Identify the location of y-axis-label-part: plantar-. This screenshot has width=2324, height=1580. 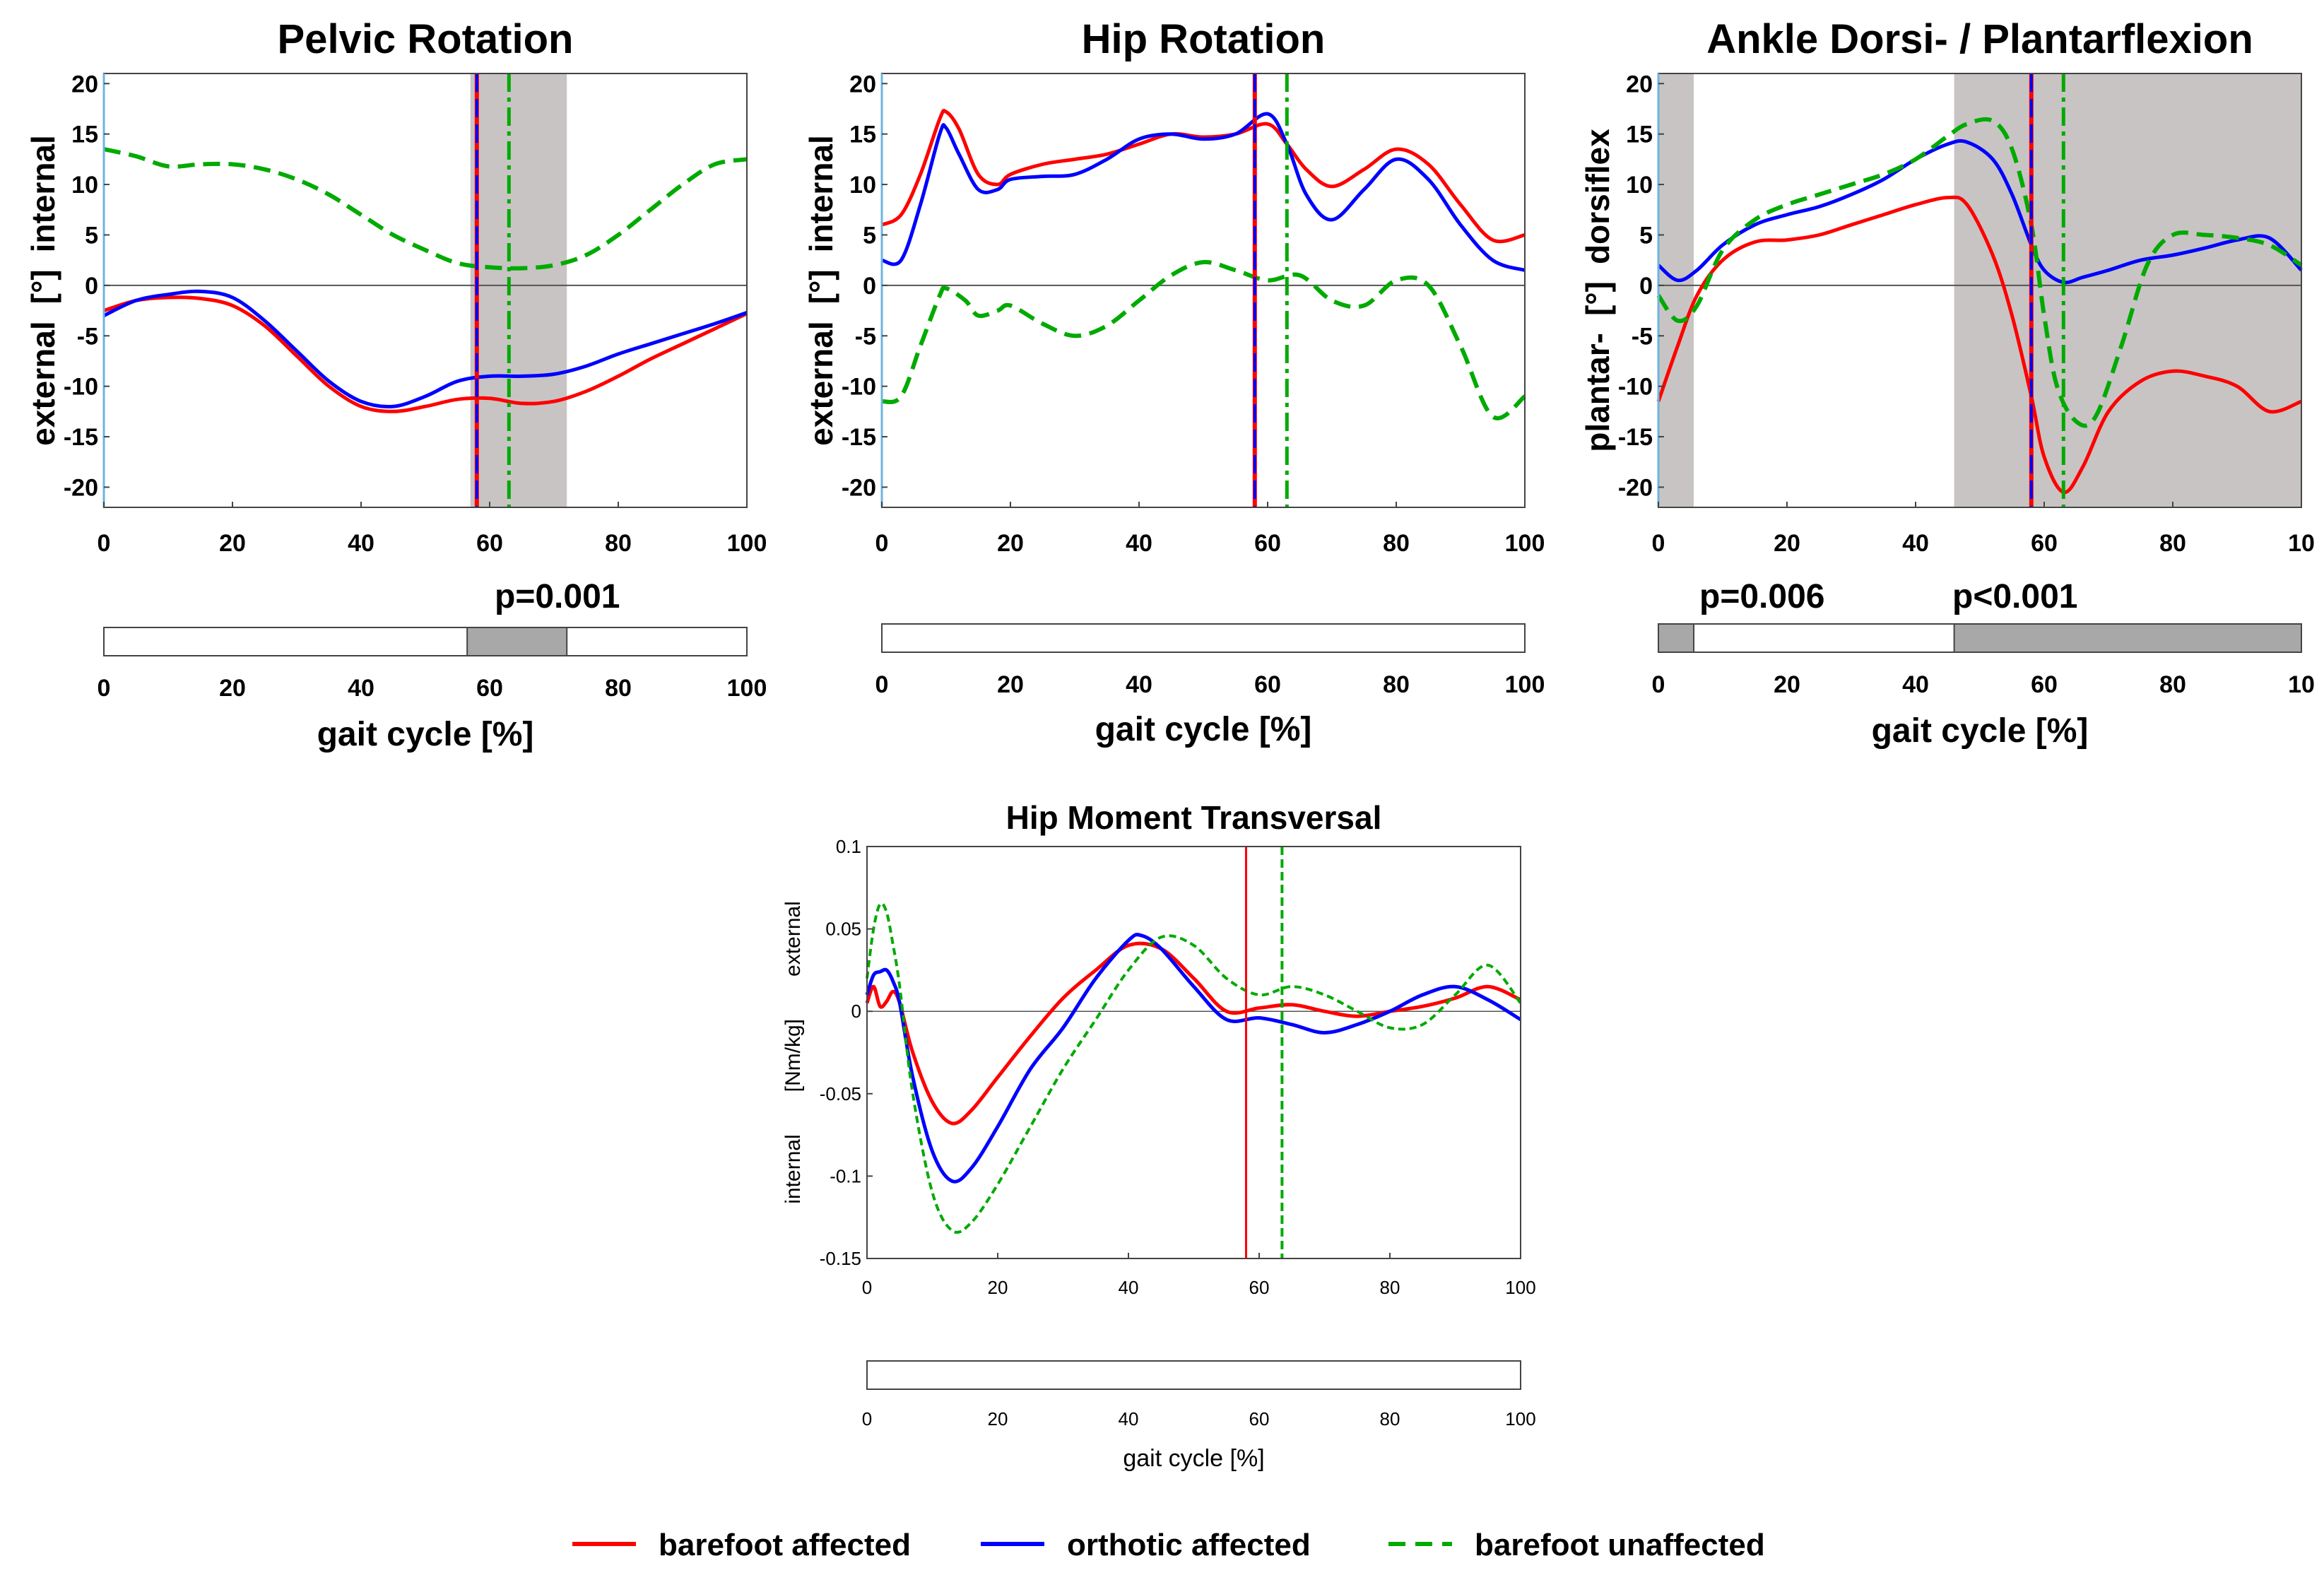
(1597, 392).